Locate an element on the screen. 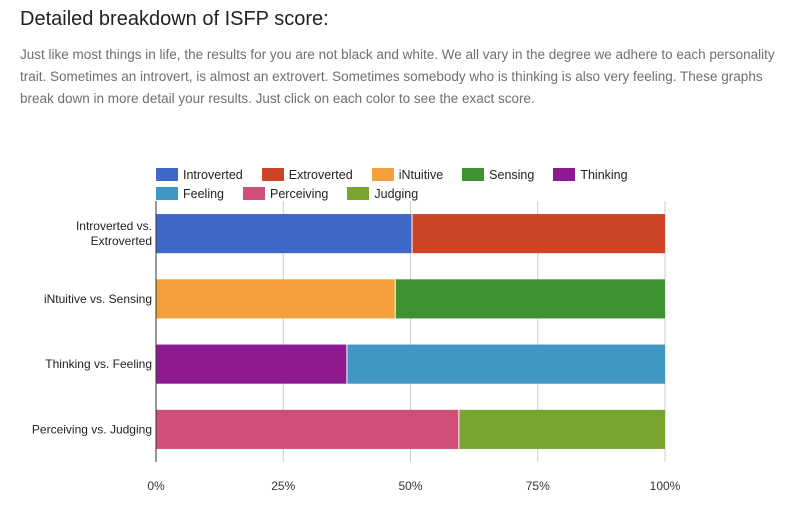  legend-label: Thinking is located at coordinates (604, 174).